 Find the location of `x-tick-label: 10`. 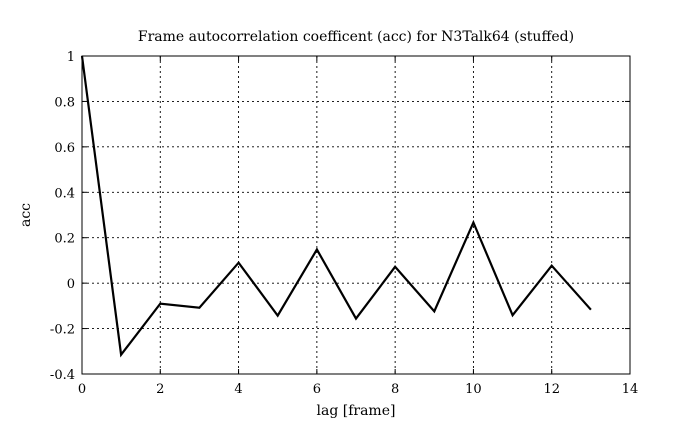

x-tick-label: 10 is located at coordinates (473, 389).